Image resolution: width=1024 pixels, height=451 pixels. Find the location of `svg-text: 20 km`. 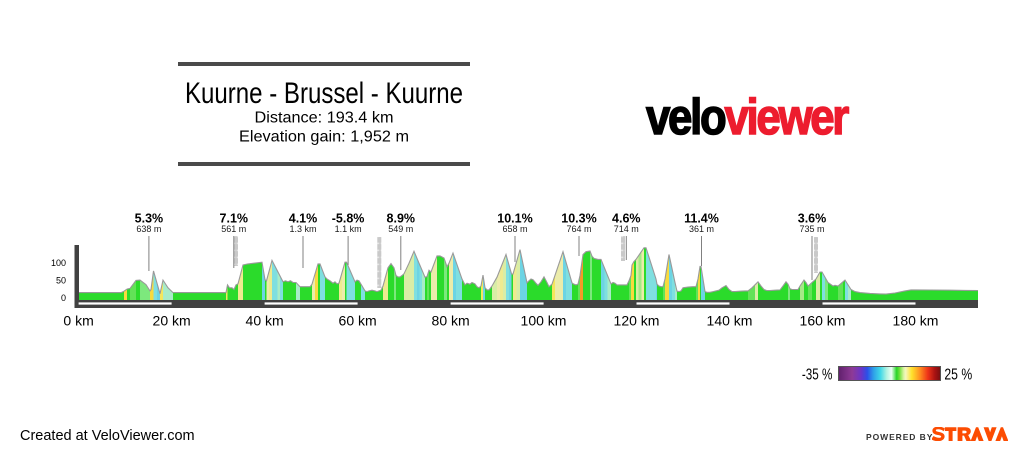

svg-text: 20 km is located at coordinates (172, 321).